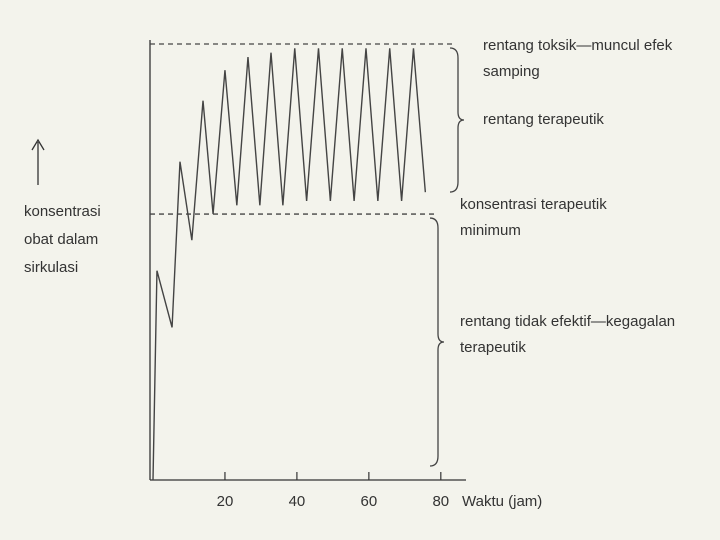 Image resolution: width=720 pixels, height=540 pixels. What do you see at coordinates (62, 211) in the screenshot?
I see `y-axis-label: konsentrasi` at bounding box center [62, 211].